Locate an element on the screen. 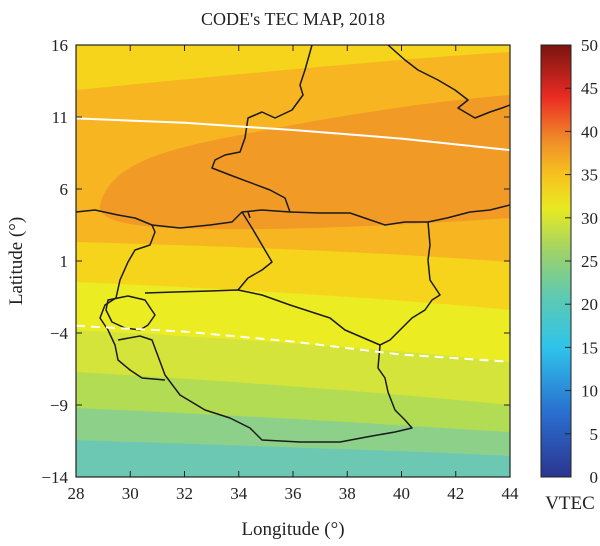 The image size is (600, 546). border-kenya-ethiopia is located at coordinates (344, 278).